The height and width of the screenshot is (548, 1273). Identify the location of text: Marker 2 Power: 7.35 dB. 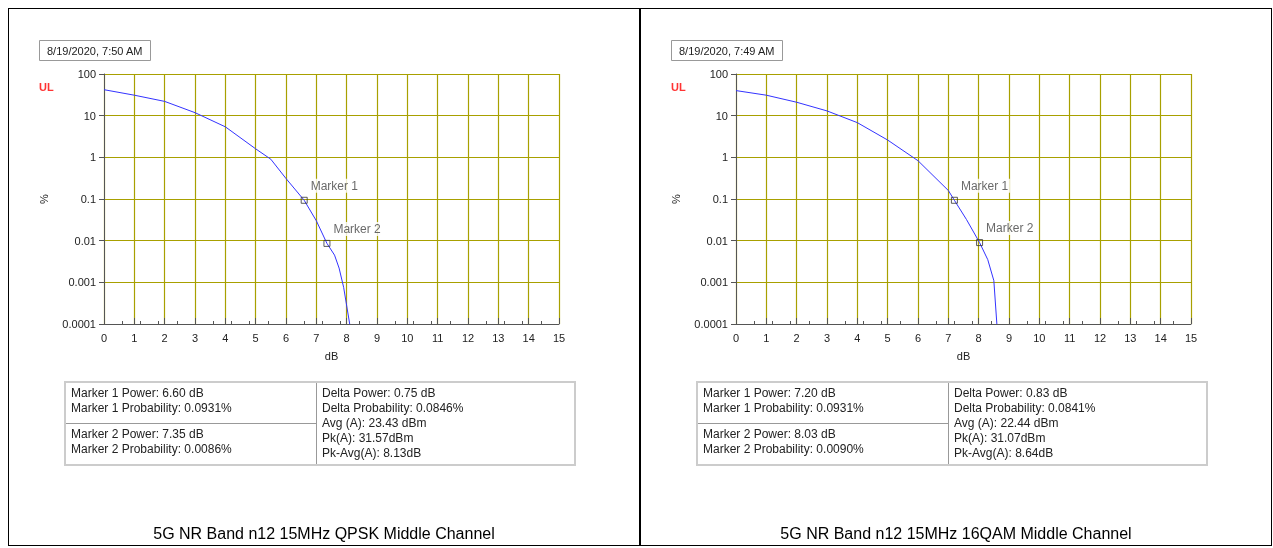
(138, 434).